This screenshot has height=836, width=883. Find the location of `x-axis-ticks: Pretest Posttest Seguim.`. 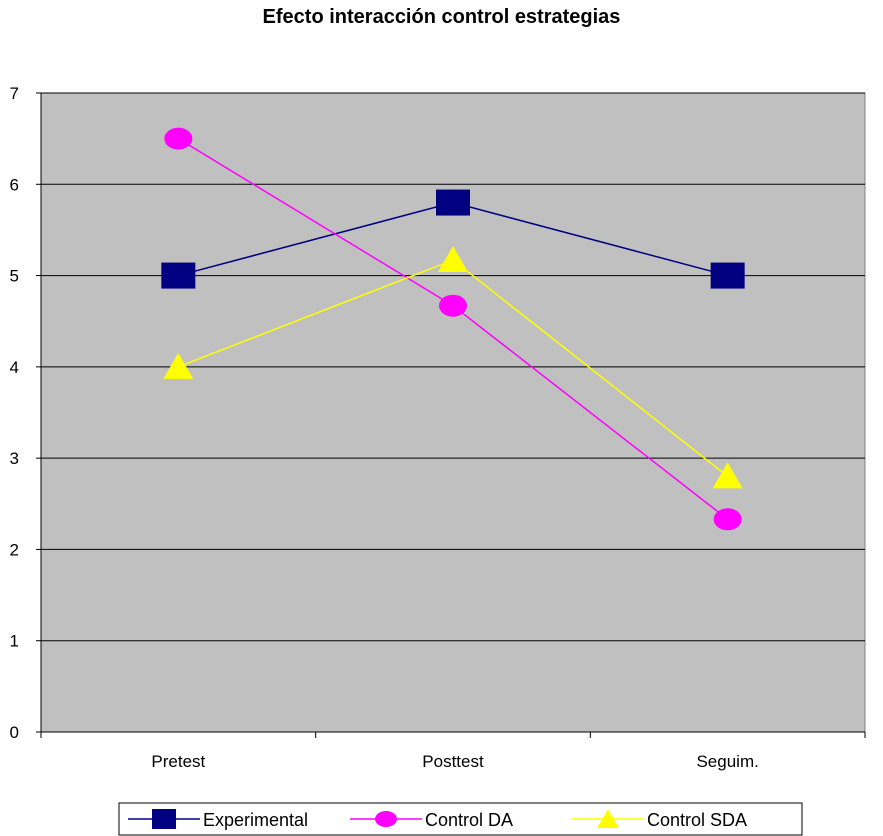

x-axis-ticks: Pretest Posttest Seguim. is located at coordinates (453, 751).